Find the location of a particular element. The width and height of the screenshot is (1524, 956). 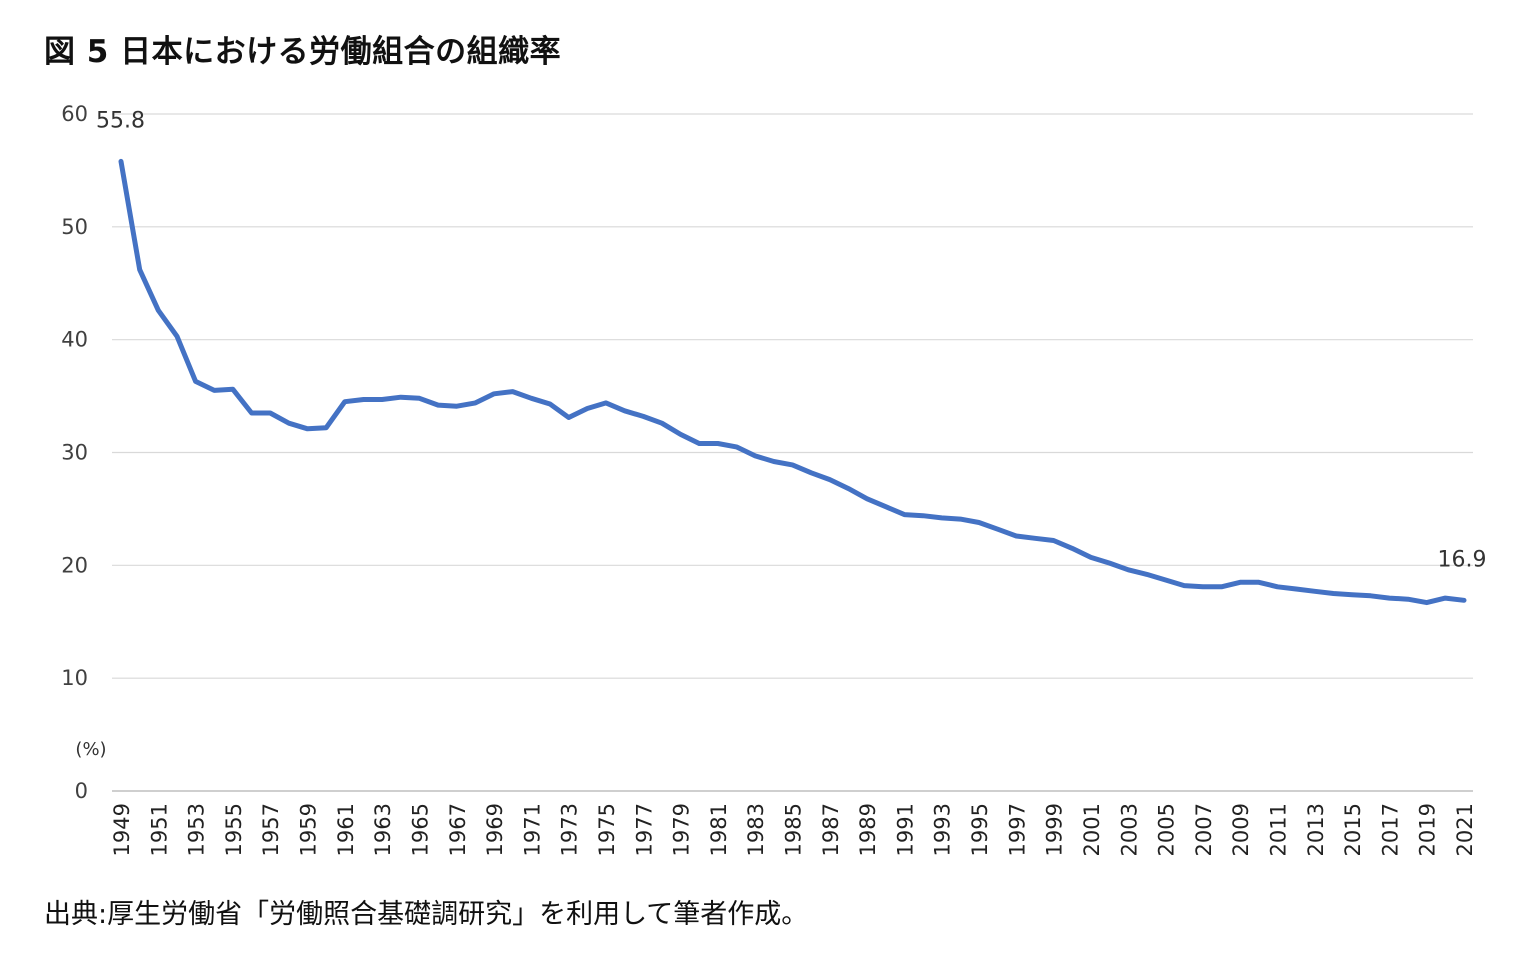

y-tick-label: 0 is located at coordinates (81, 791).